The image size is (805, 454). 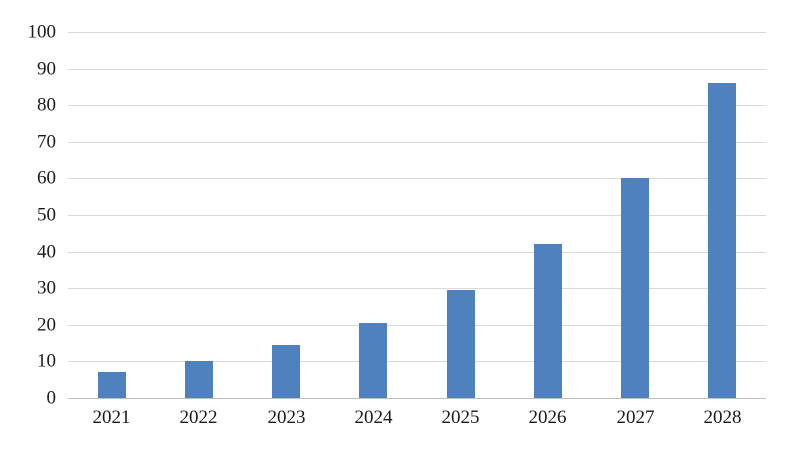 What do you see at coordinates (46, 178) in the screenshot?
I see `y-axis-tick-label: 60` at bounding box center [46, 178].